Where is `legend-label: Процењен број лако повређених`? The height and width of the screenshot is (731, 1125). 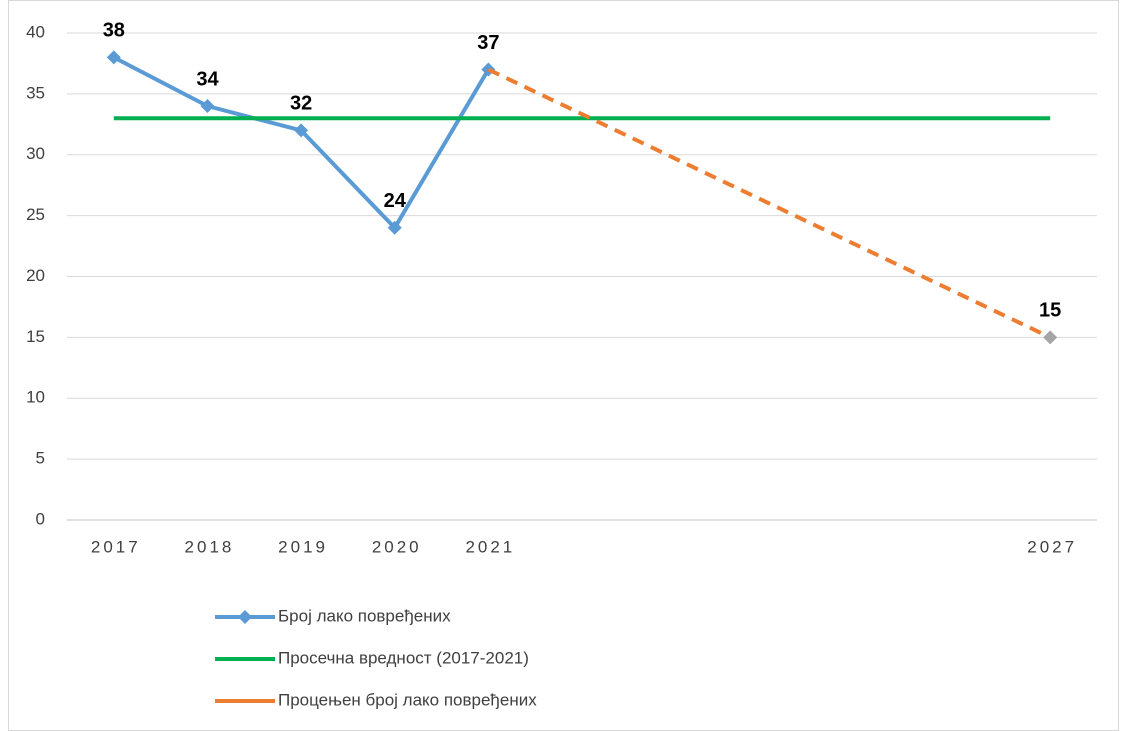 legend-label: Процењен број лако повређених is located at coordinates (407, 699).